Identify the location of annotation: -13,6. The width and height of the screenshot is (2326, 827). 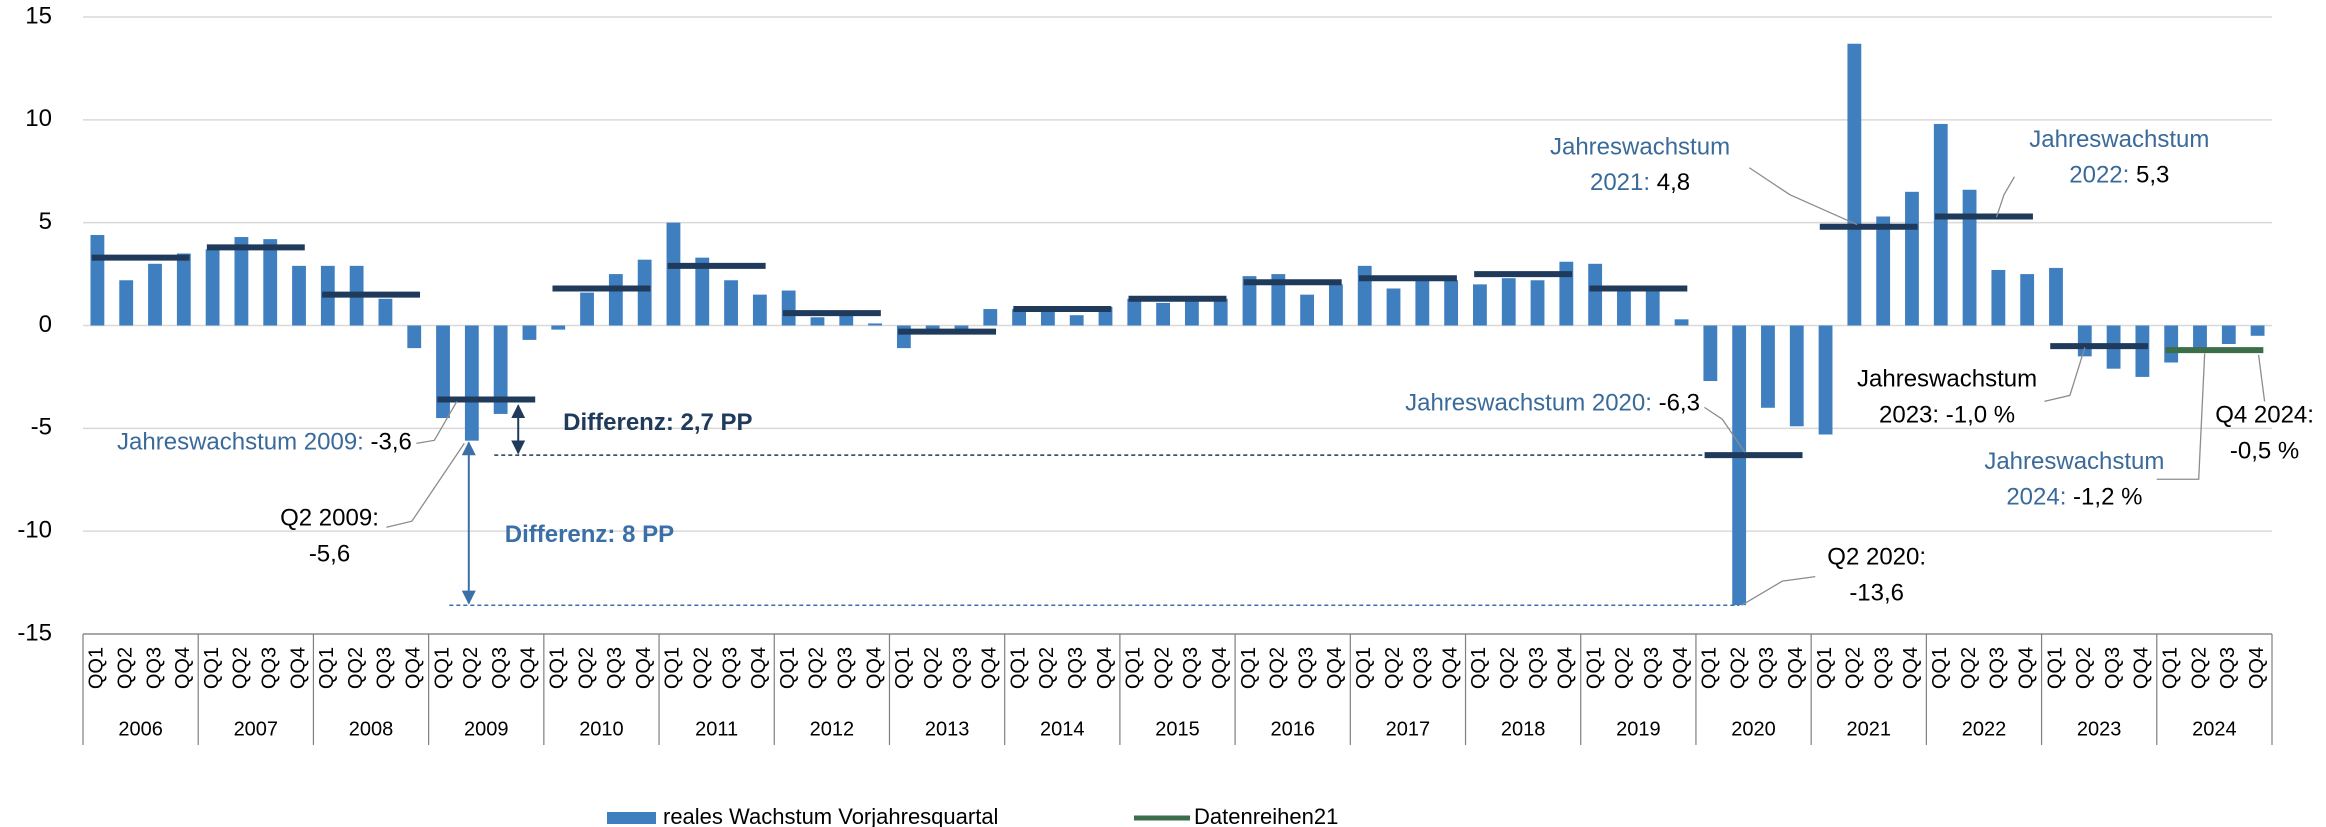
(1876, 593).